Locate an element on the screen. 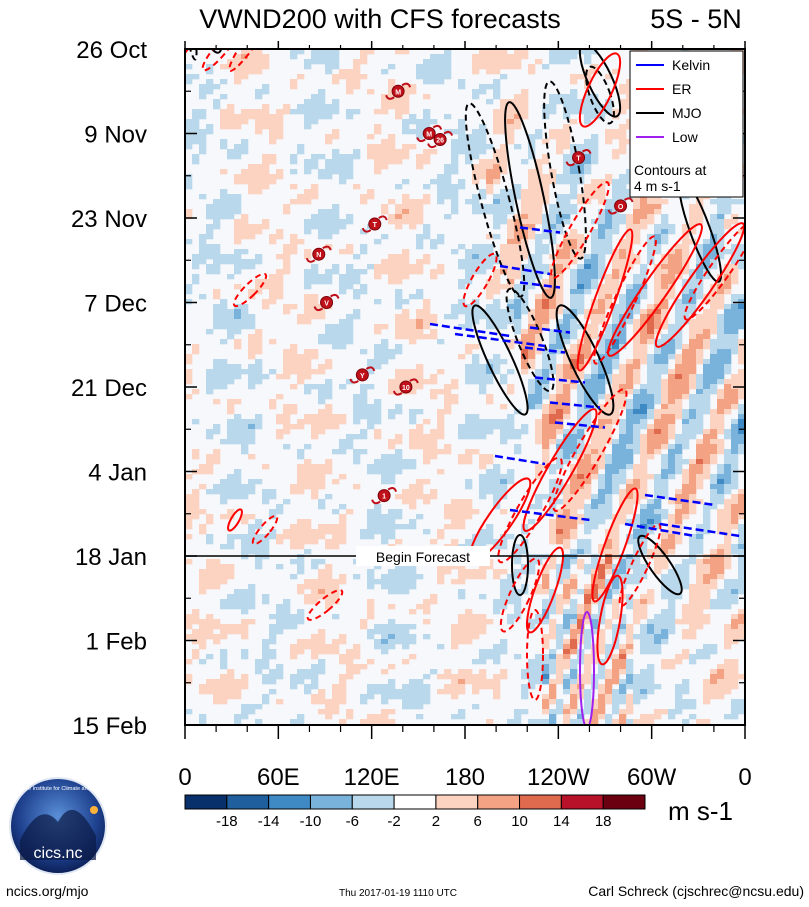 This screenshot has height=907, width=809. storm-marker: 10 is located at coordinates (405, 387).